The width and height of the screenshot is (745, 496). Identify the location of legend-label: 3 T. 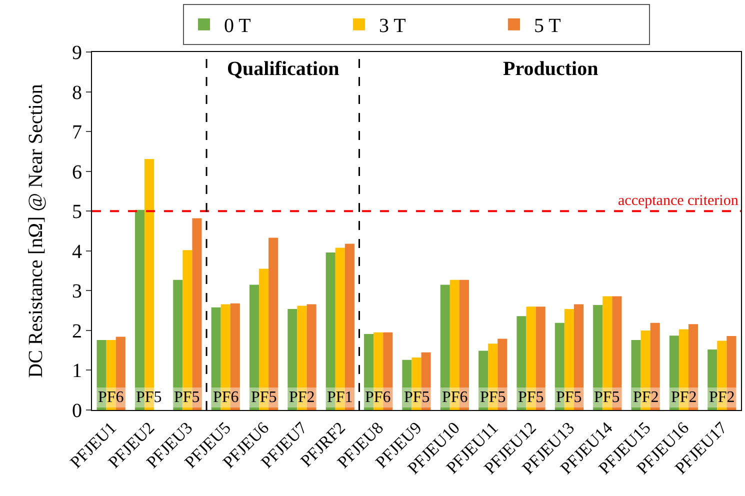
(392, 26).